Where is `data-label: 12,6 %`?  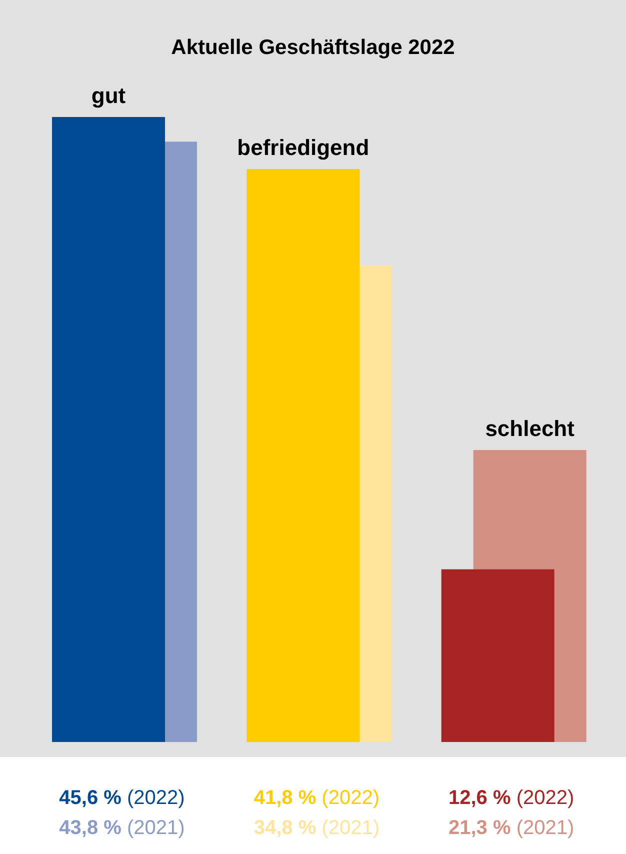
data-label: 12,6 % is located at coordinates (479, 798).